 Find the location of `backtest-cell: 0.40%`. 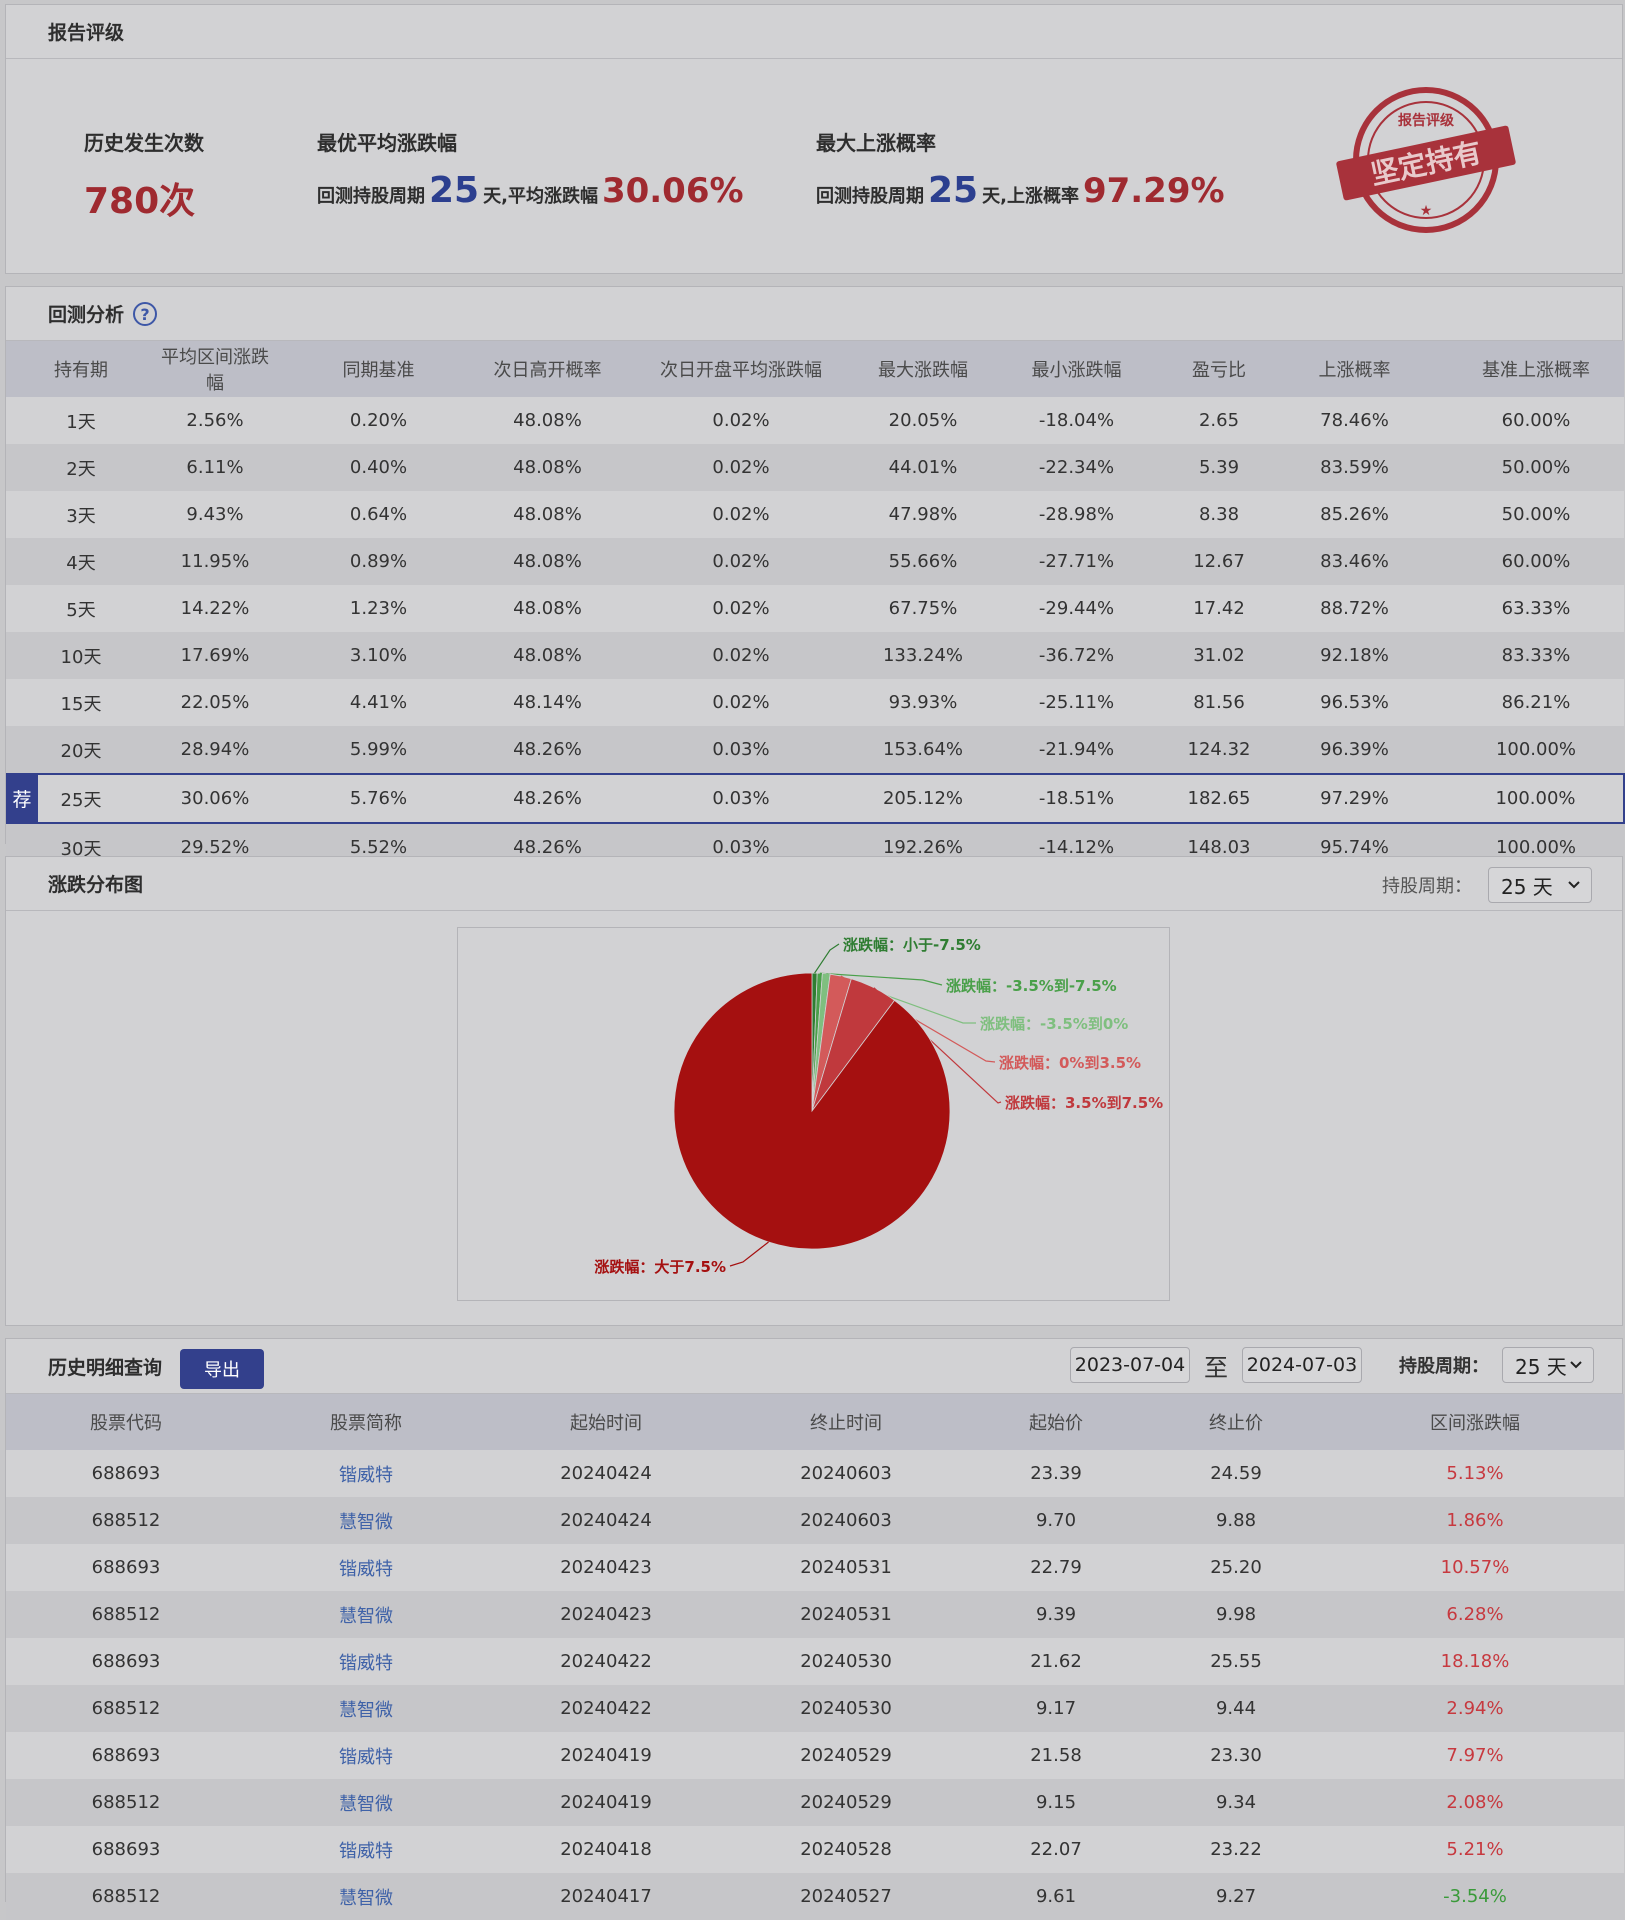

backtest-cell: 0.40% is located at coordinates (378, 467).